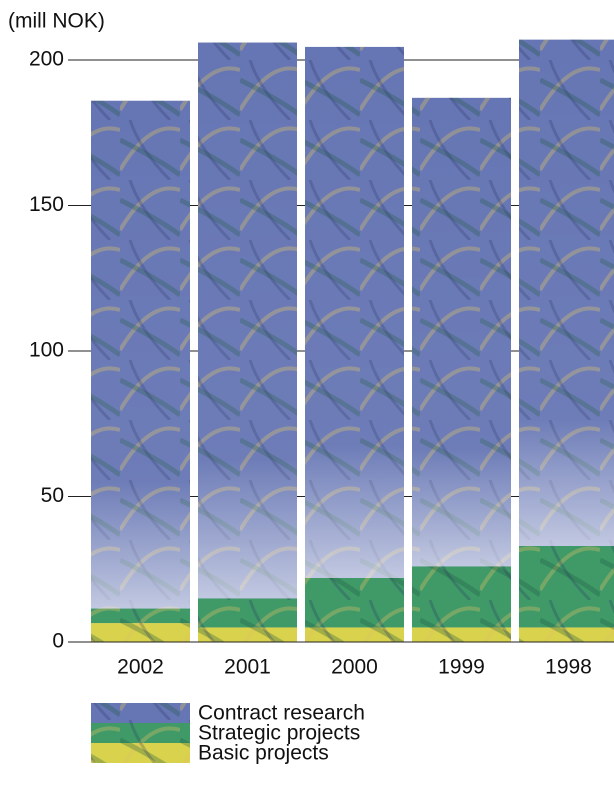  Describe the element at coordinates (46, 59) in the screenshot. I see `y-tick-label: 200` at that location.